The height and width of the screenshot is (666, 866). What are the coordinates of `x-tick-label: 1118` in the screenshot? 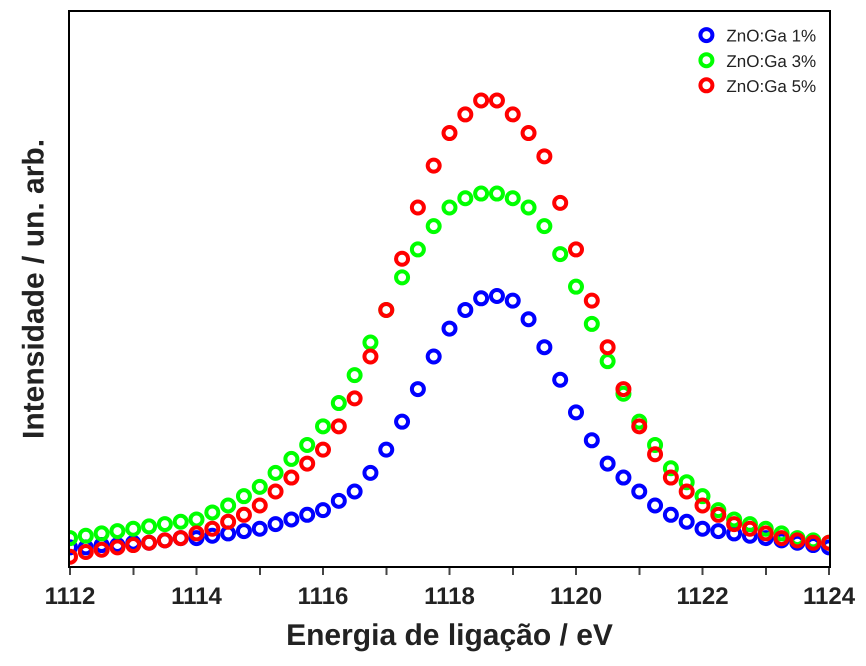 It's located at (449, 596).